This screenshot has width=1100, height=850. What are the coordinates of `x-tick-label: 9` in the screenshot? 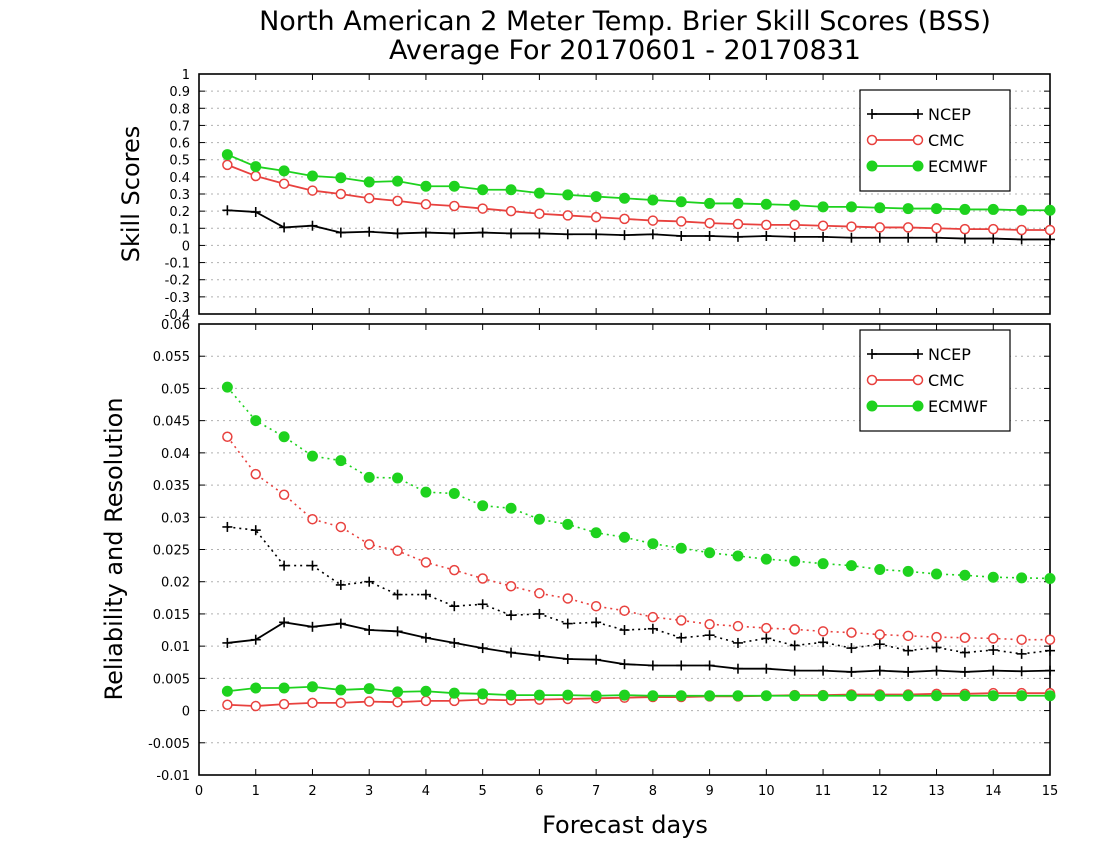 It's located at (709, 791).